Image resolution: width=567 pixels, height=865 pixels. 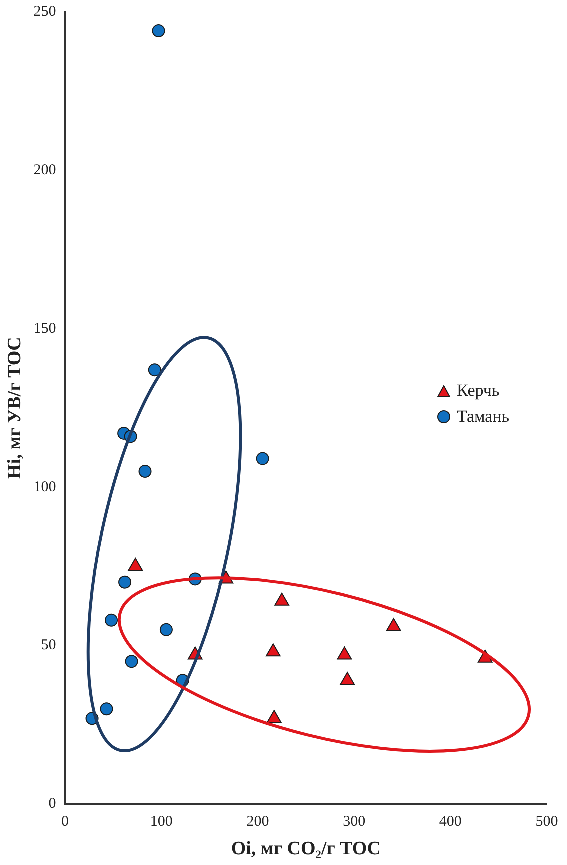 What do you see at coordinates (45, 328) in the screenshot?
I see `y-tick-label: 150` at bounding box center [45, 328].